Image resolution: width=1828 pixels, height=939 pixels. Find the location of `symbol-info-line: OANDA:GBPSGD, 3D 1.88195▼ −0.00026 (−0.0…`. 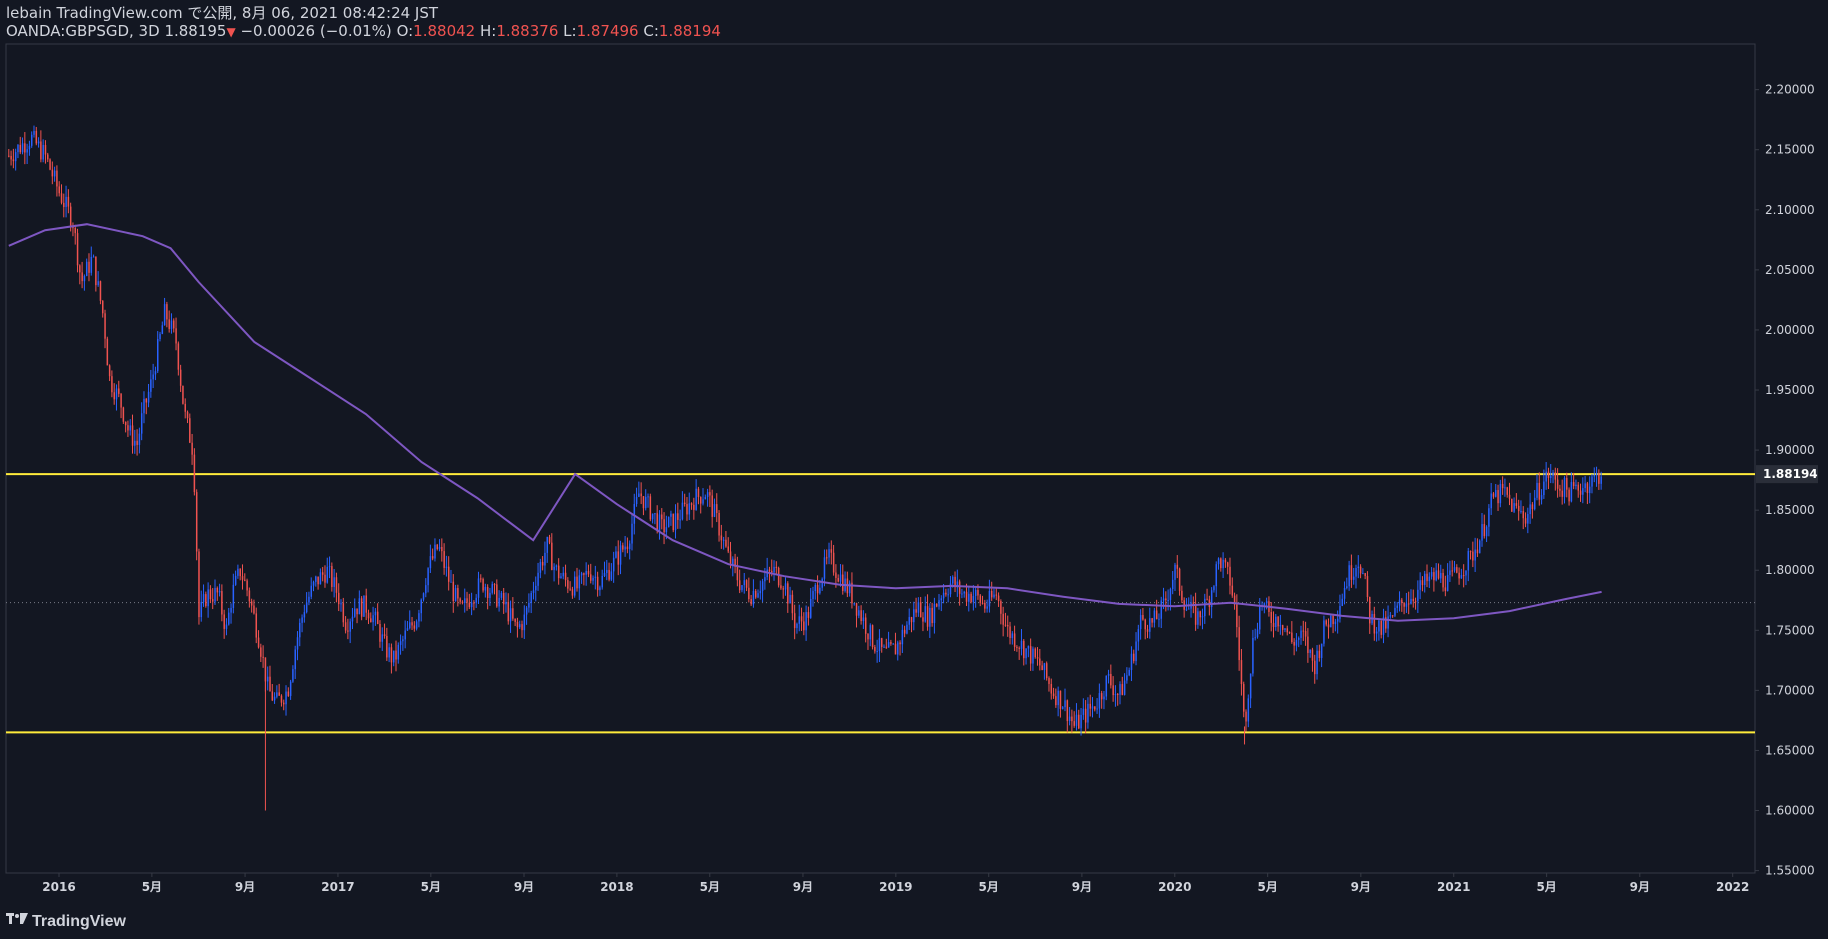

symbol-info-line: OANDA:GBPSGD, 3D 1.88195▼ −0.00026 (−0.0… is located at coordinates (363, 31).